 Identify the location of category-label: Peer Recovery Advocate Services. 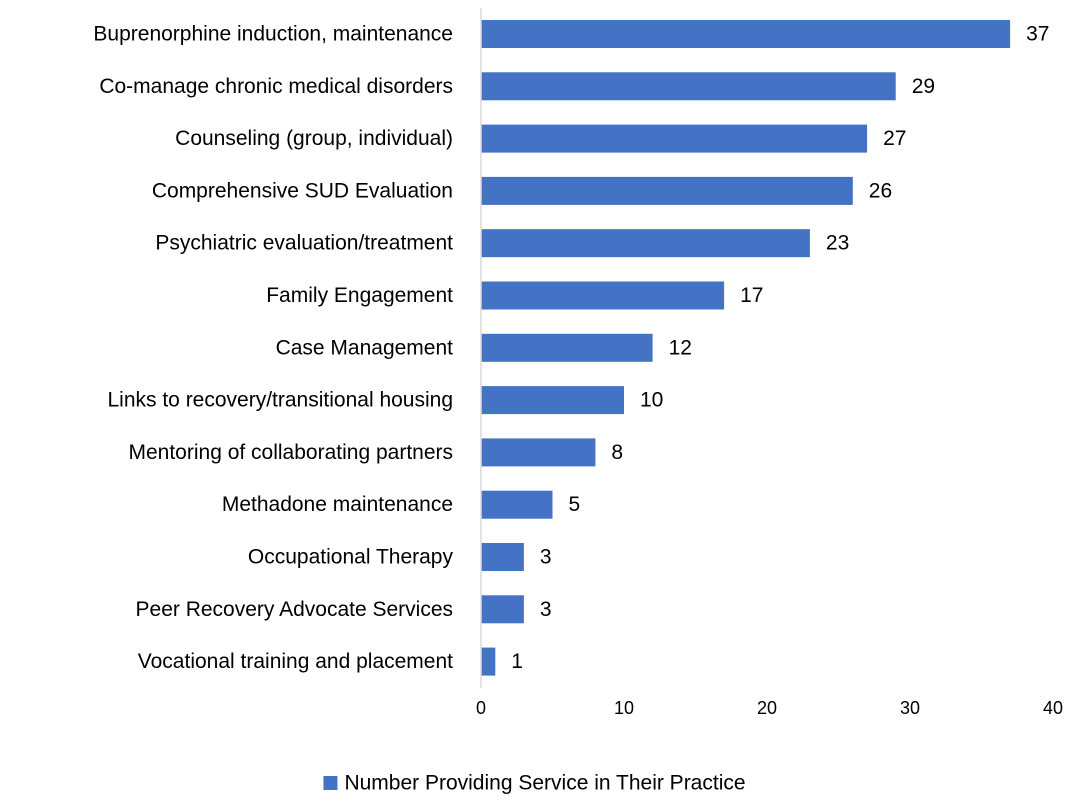
(294, 609).